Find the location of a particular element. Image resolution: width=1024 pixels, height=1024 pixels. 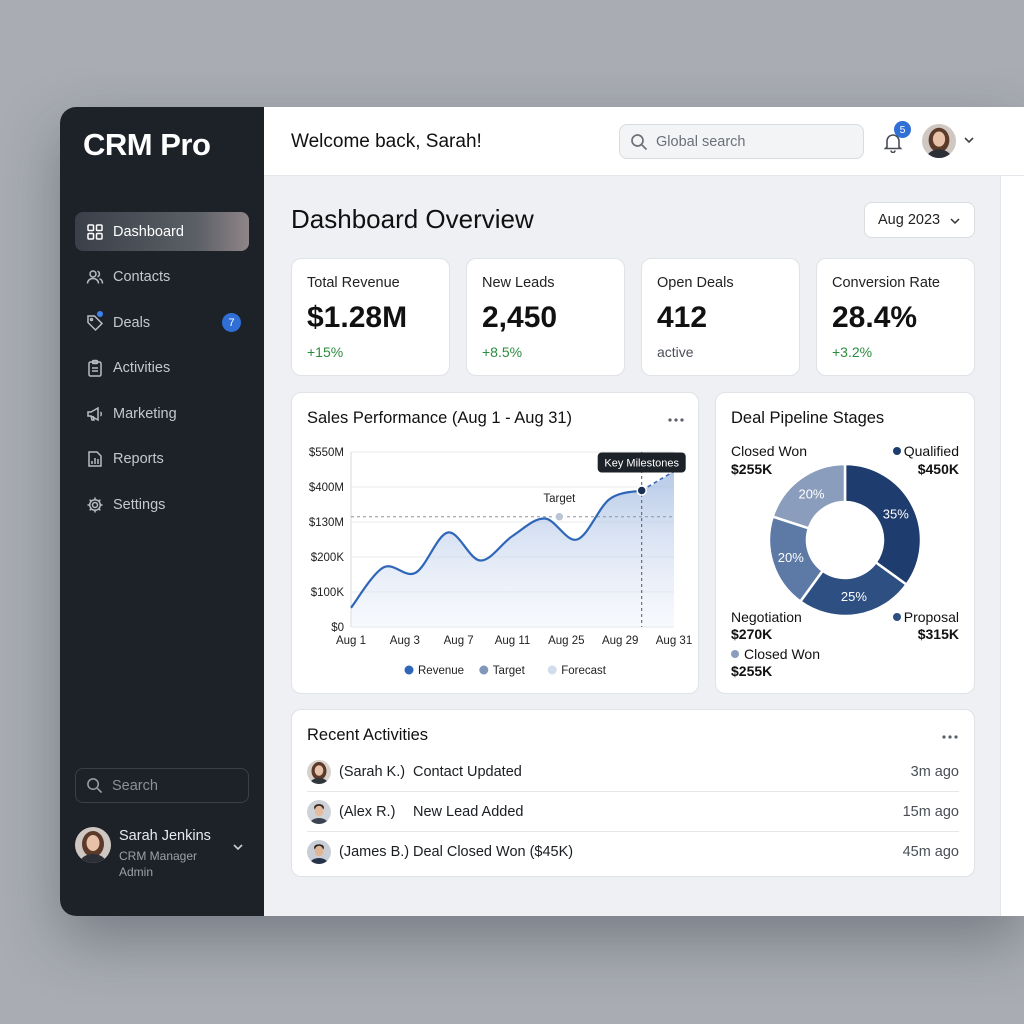

revenue-line is located at coordinates (496, 549).